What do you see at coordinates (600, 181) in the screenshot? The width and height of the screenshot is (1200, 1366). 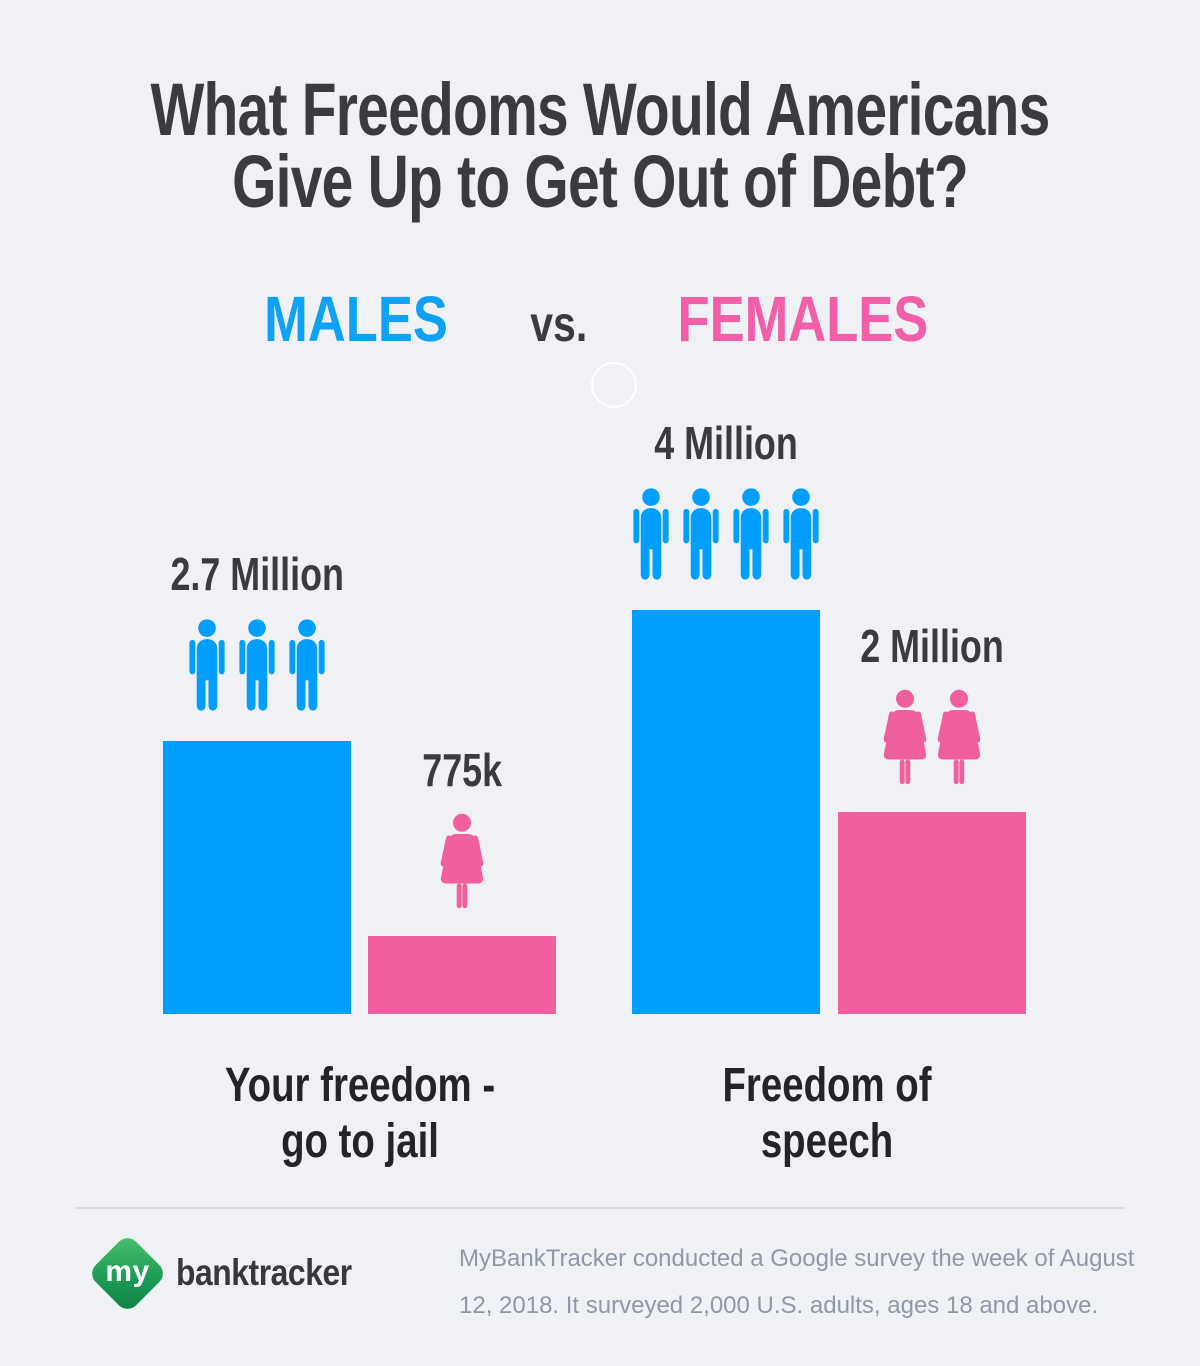 I see `page-title-line-2: Give Up to Get Out of Debt?` at bounding box center [600, 181].